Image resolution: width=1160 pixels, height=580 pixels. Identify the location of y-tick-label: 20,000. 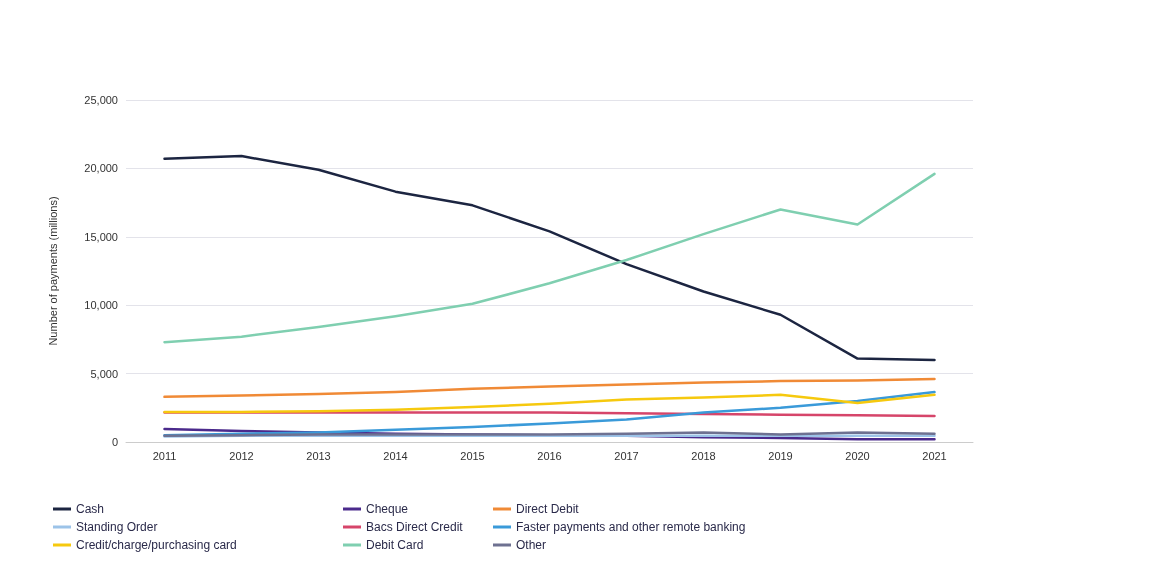
(101, 168).